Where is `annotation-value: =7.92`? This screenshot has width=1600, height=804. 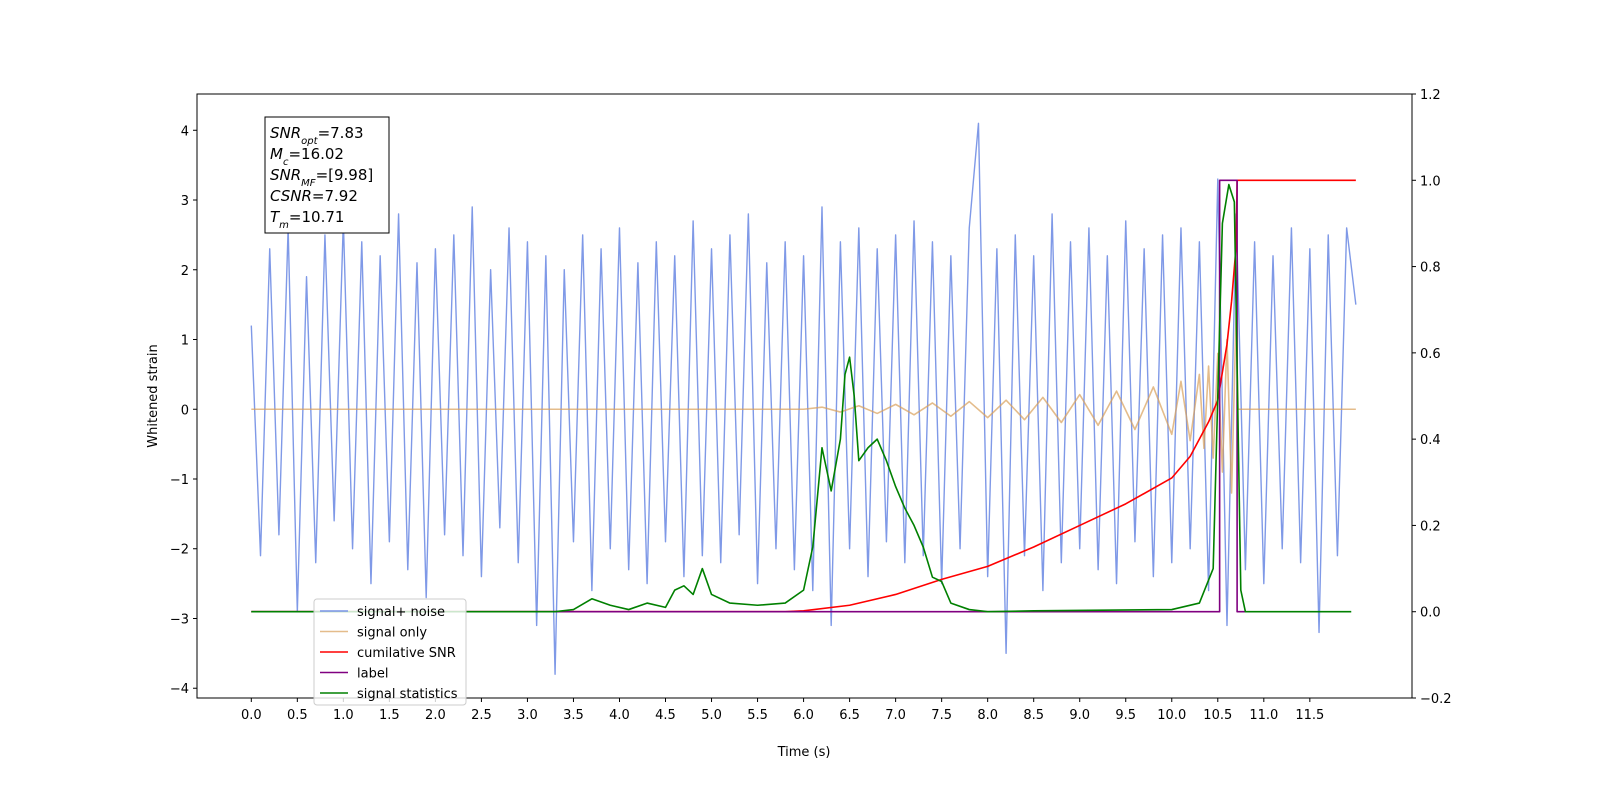
annotation-value: =7.92 is located at coordinates (335, 196).